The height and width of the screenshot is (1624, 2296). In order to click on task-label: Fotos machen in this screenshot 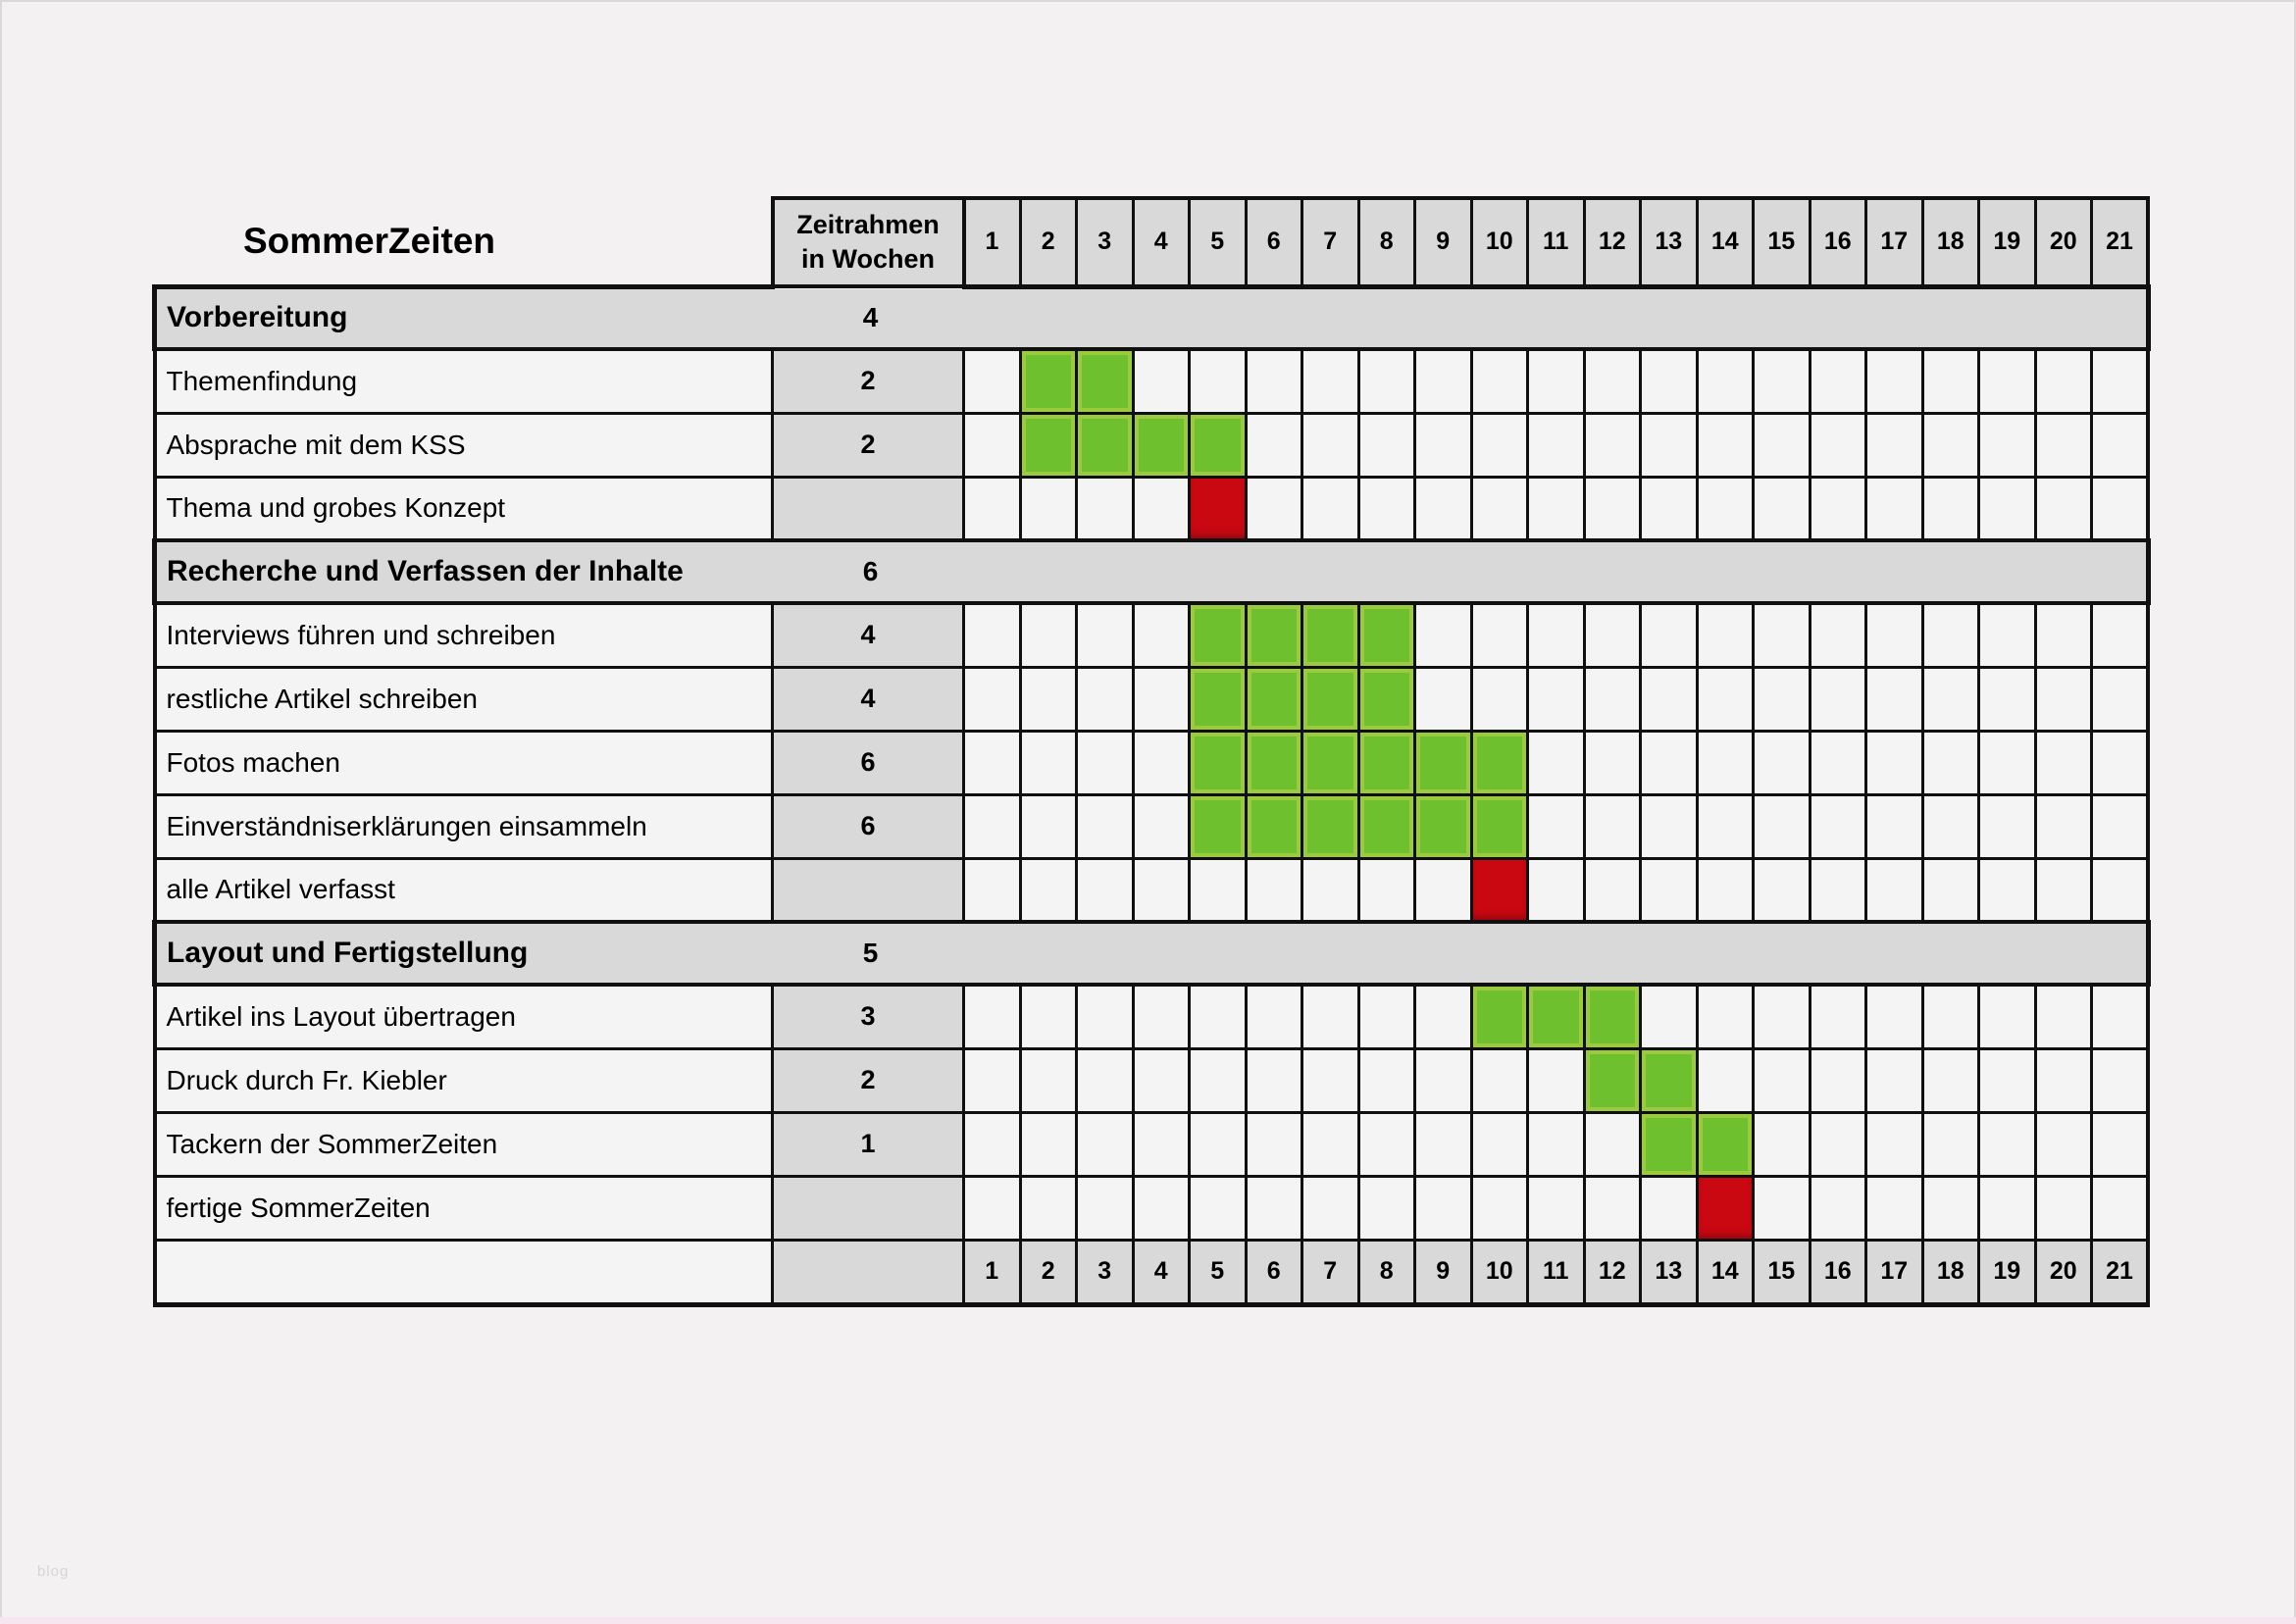, I will do `click(463, 762)`.